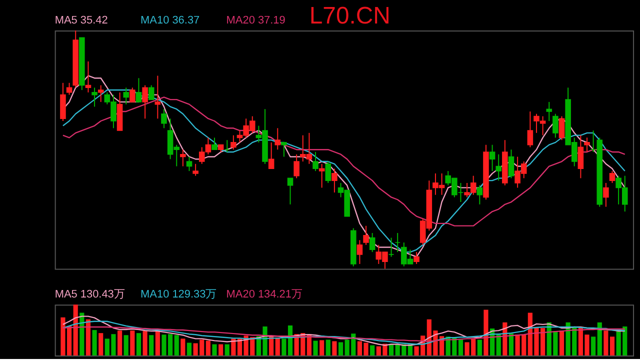 The width and height of the screenshot is (640, 360). Describe the element at coordinates (89, 294) in the screenshot. I see `series-label: MA5 130.43万` at that location.